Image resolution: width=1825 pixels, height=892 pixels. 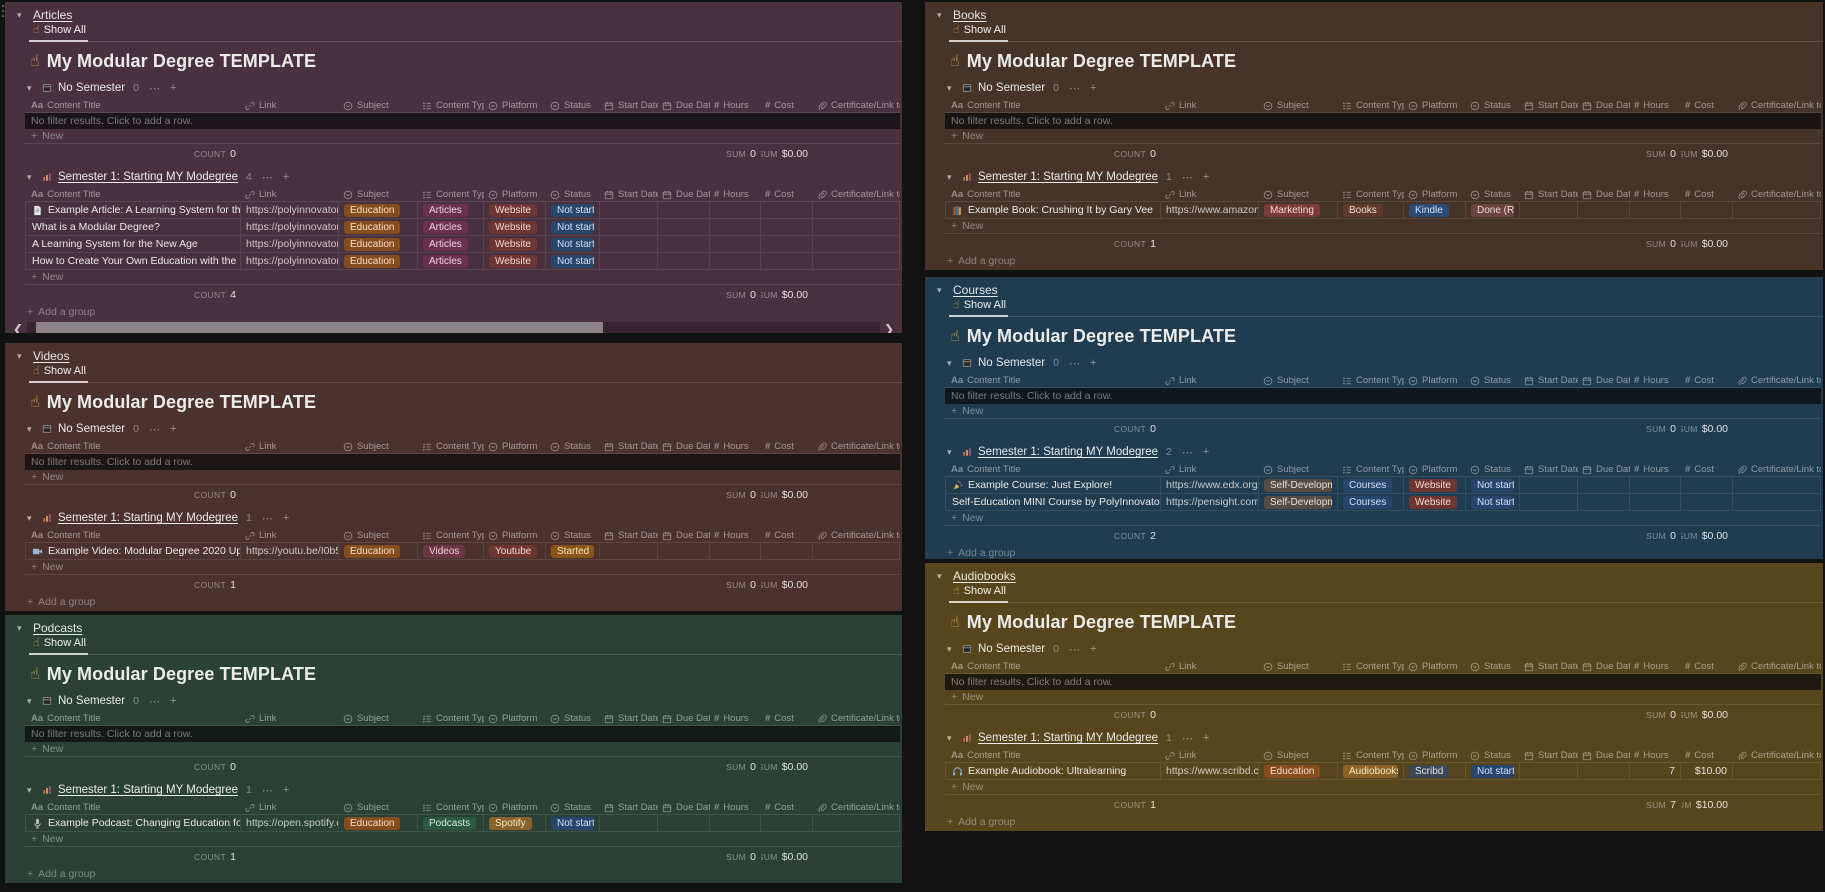 I want to click on cell-link: https://open.spotify.com/episo, so click(x=290, y=823).